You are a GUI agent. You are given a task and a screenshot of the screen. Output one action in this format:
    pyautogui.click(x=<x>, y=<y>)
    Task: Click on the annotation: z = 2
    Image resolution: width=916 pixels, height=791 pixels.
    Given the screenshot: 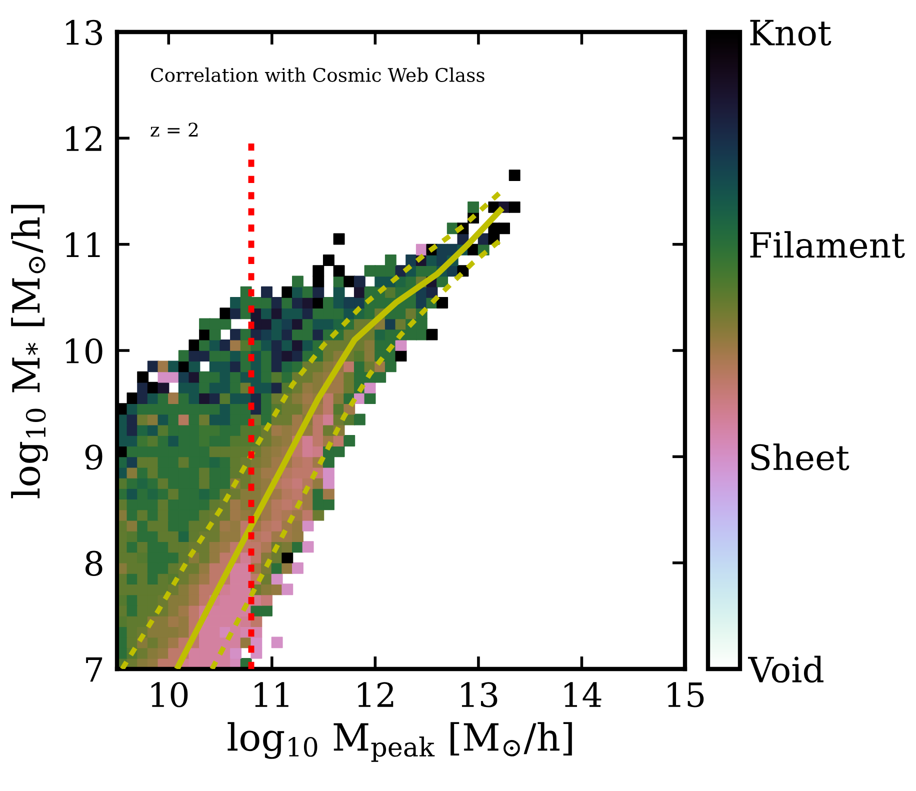 What is the action you would take?
    pyautogui.click(x=174, y=129)
    